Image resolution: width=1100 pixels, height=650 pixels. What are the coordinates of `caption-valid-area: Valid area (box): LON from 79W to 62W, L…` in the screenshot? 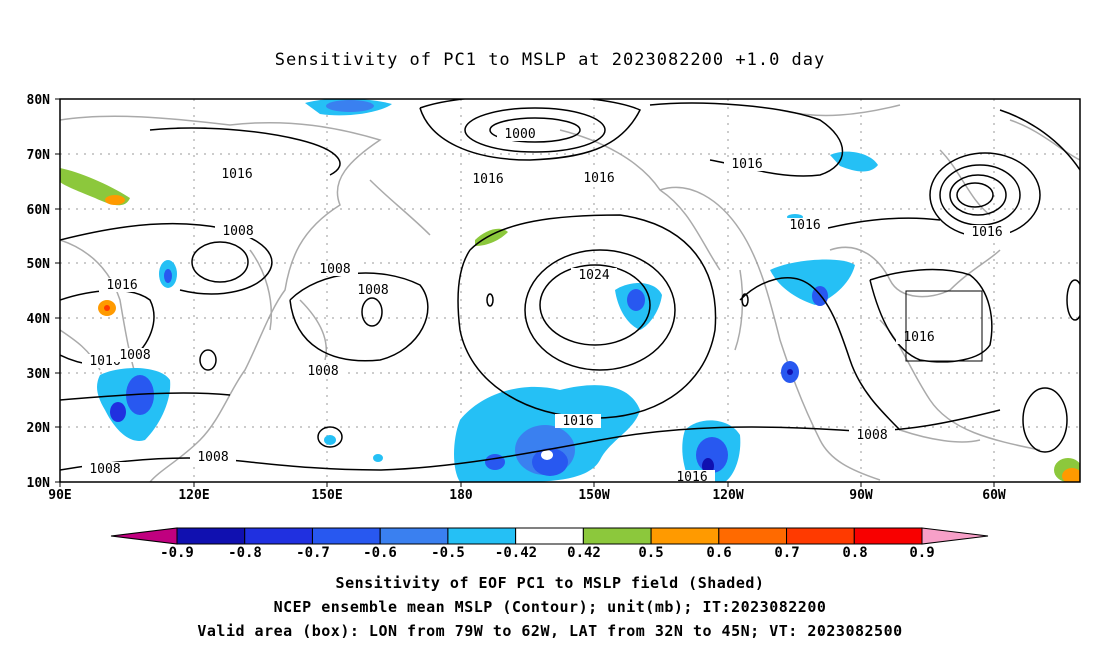 It's located at (550, 631).